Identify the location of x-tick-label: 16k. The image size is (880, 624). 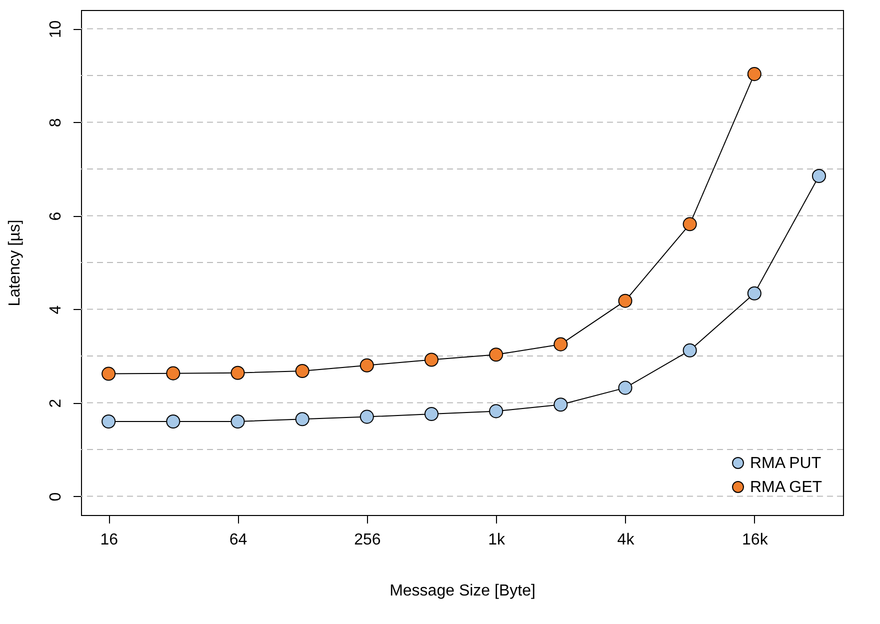
(755, 540).